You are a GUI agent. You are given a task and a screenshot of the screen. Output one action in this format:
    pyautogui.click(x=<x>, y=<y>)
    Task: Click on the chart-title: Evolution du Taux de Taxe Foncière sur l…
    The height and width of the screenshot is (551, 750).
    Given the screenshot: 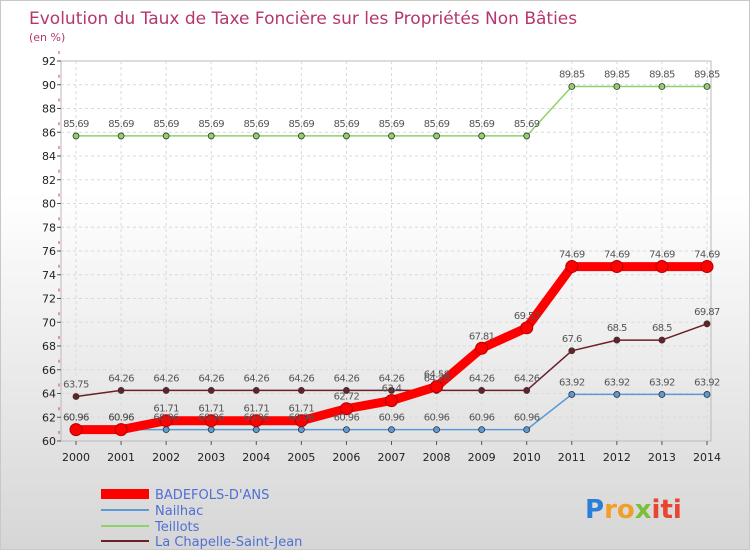 What is the action you would take?
    pyautogui.click(x=303, y=19)
    